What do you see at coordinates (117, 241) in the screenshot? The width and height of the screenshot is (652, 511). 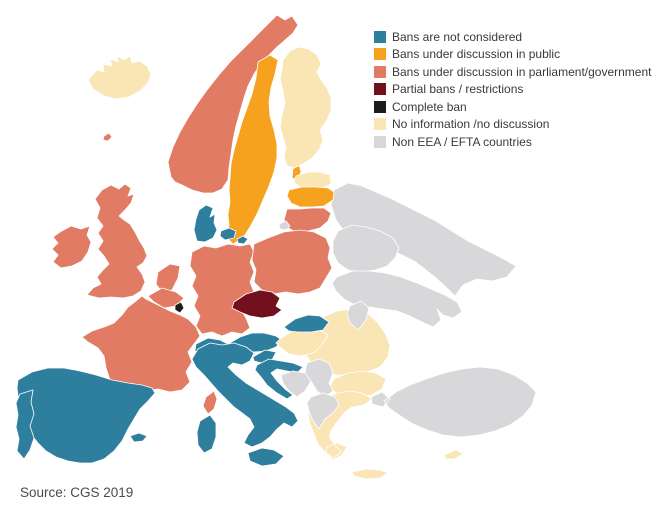 I see `country-united-kingdom` at bounding box center [117, 241].